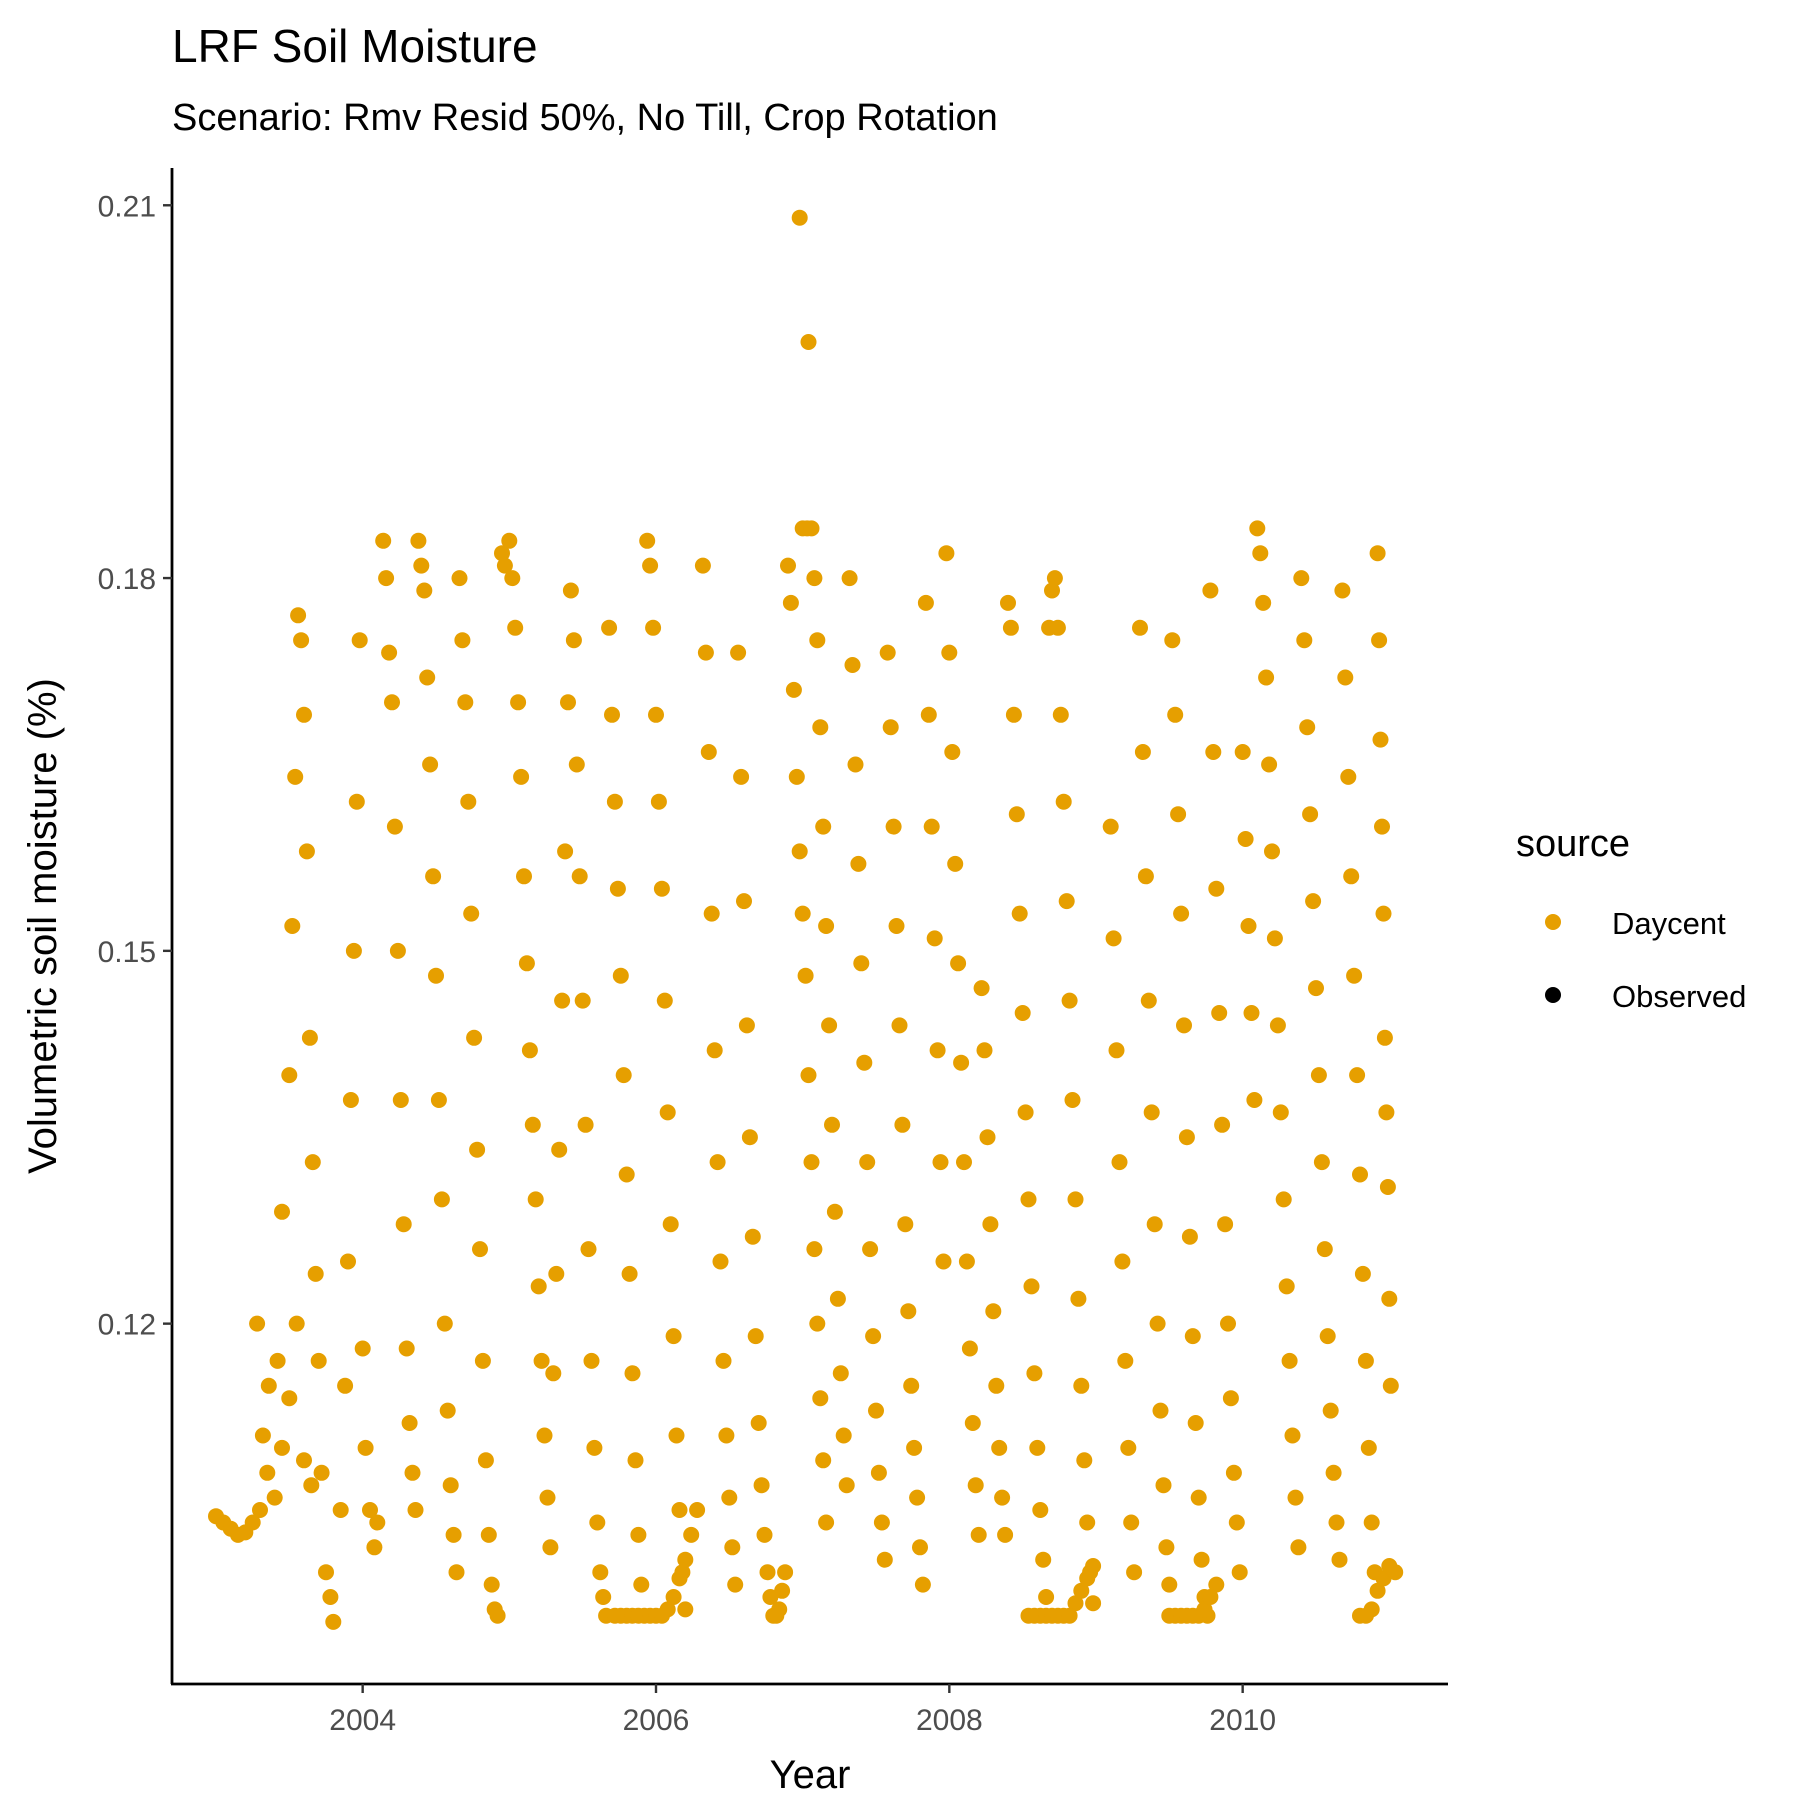 This screenshot has width=1800, height=1800. What do you see at coordinates (43, 926) in the screenshot?
I see `y-axis-title: Volumetric soil moisture (%)` at bounding box center [43, 926].